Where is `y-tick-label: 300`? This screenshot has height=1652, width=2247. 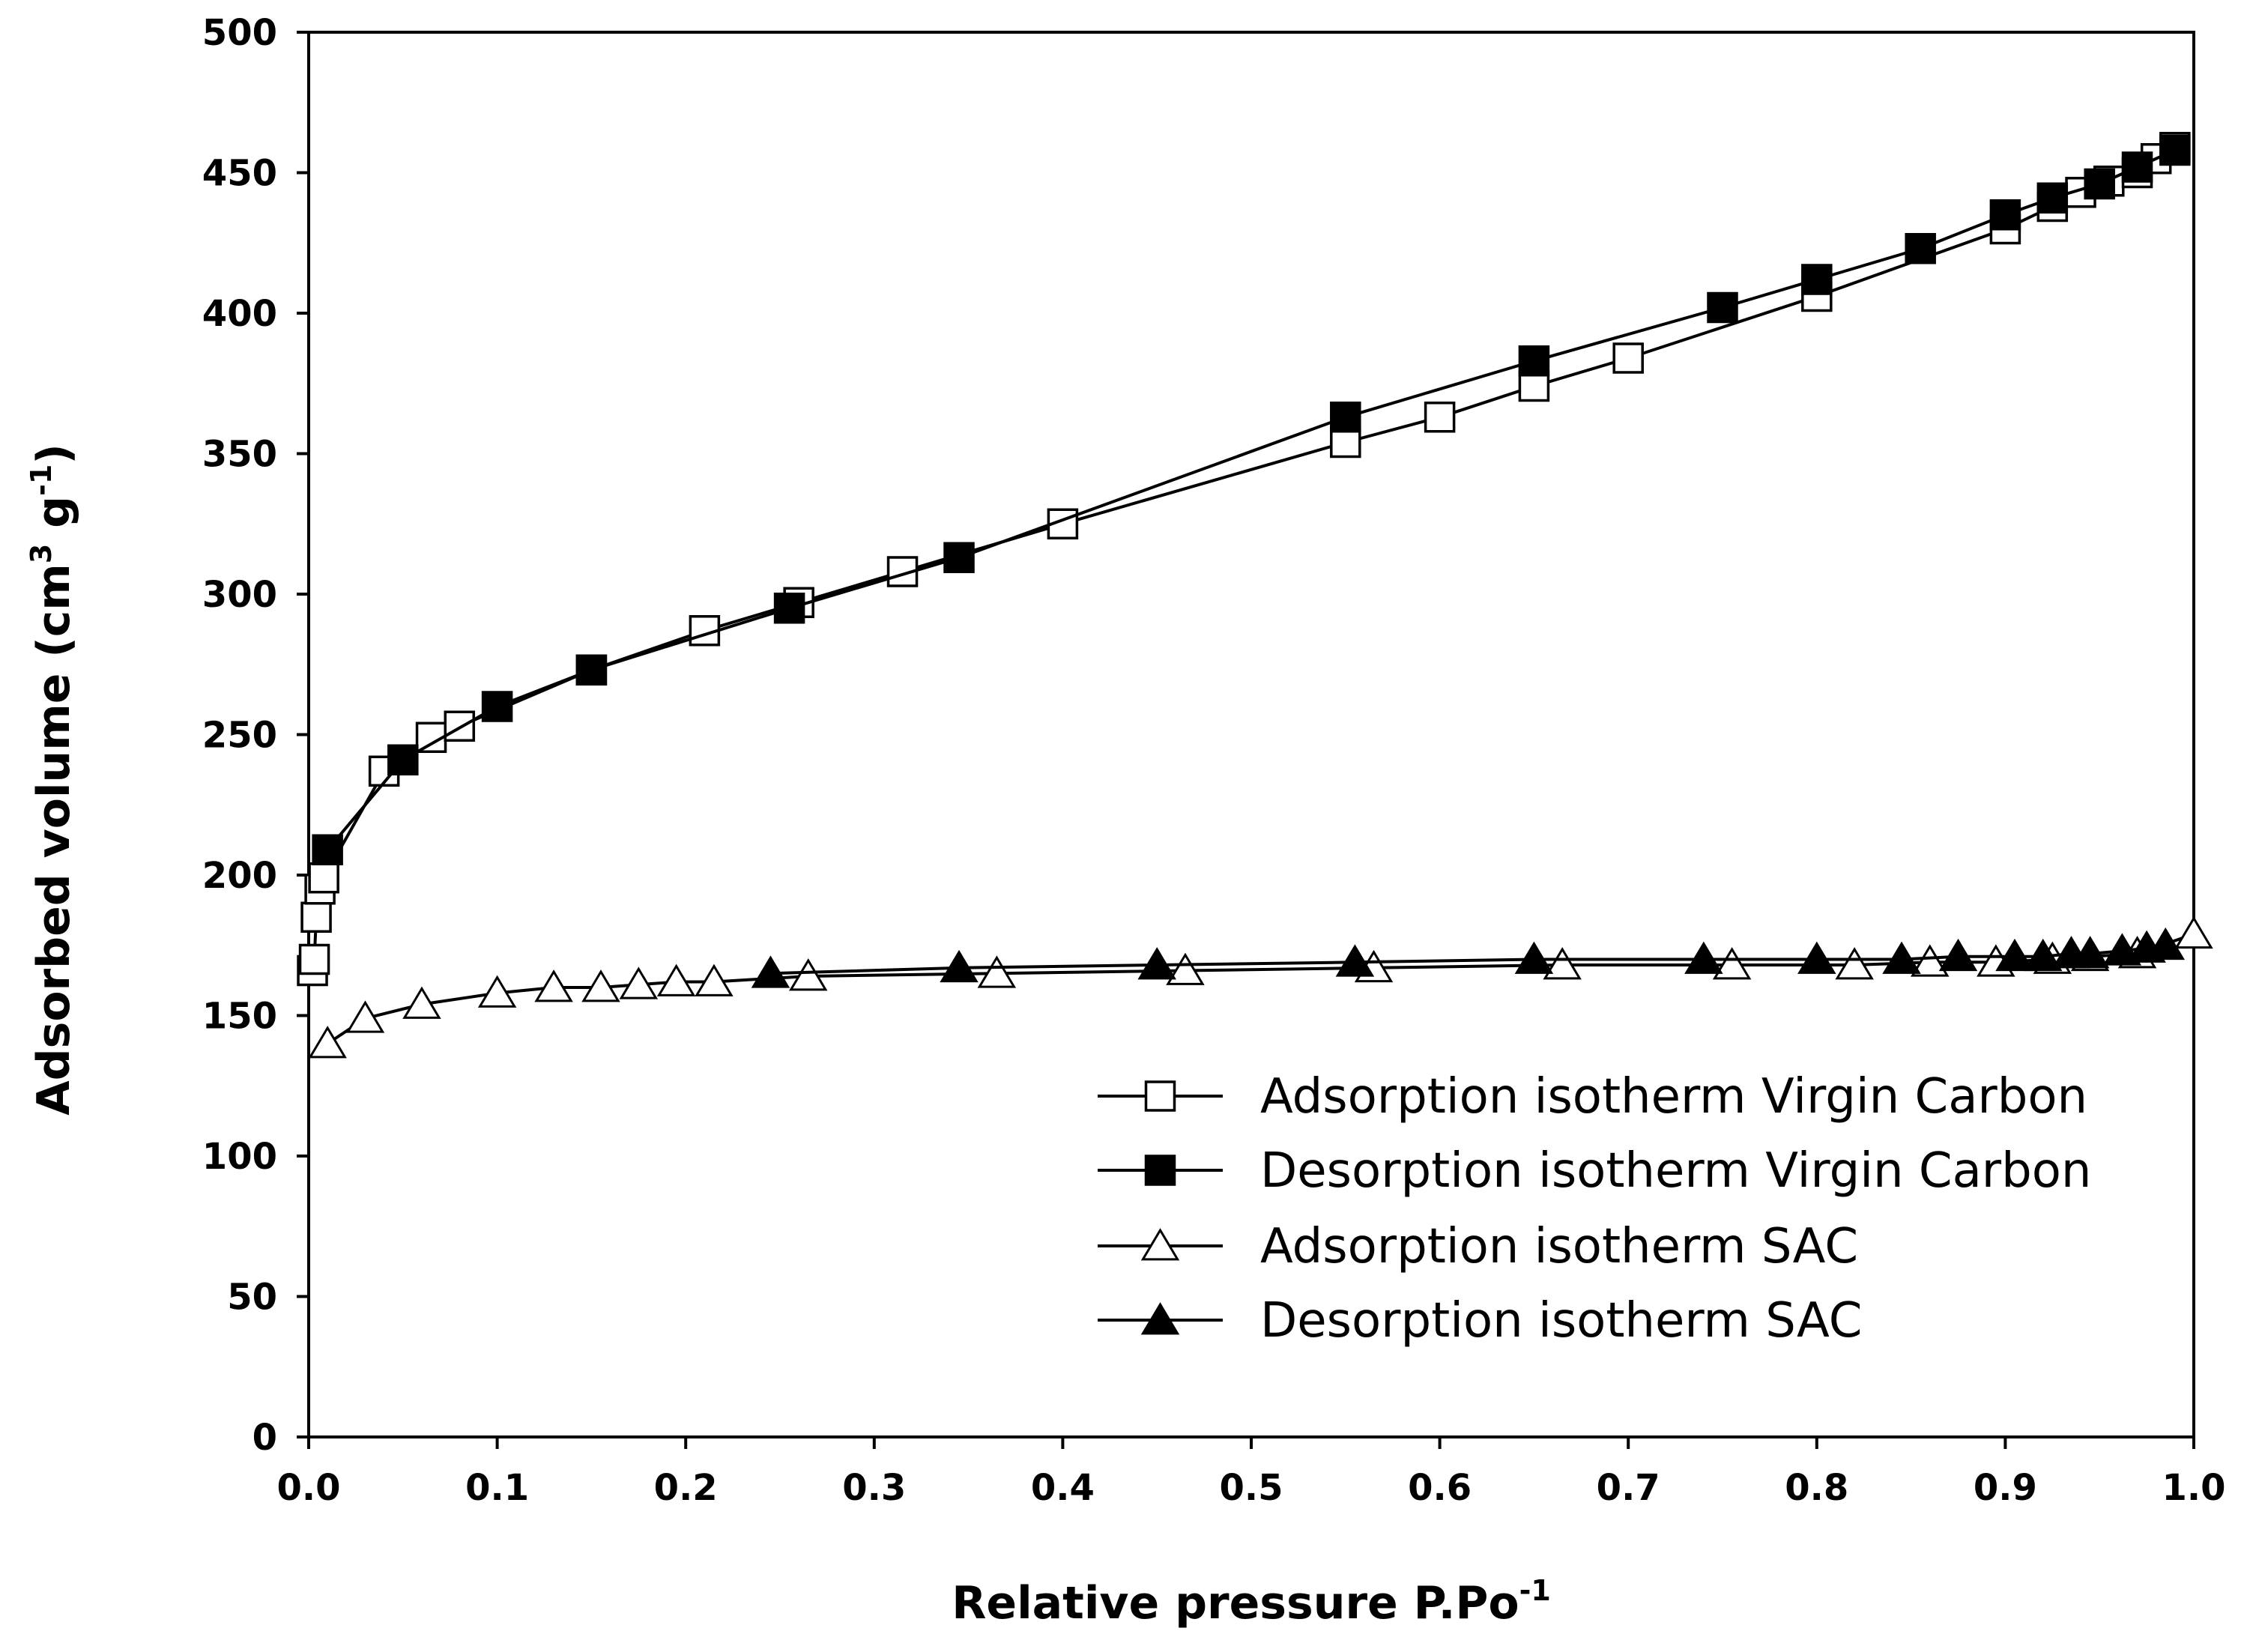 y-tick-label: 300 is located at coordinates (239, 595).